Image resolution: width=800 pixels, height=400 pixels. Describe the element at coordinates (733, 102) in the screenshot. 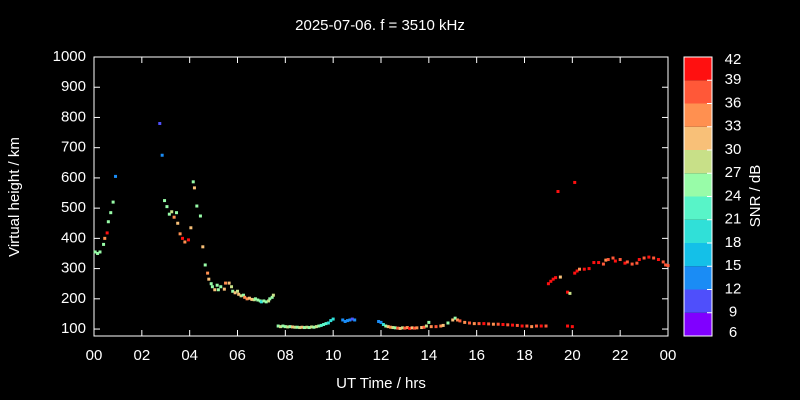

I see `colorbar-tick-label: 36` at that location.